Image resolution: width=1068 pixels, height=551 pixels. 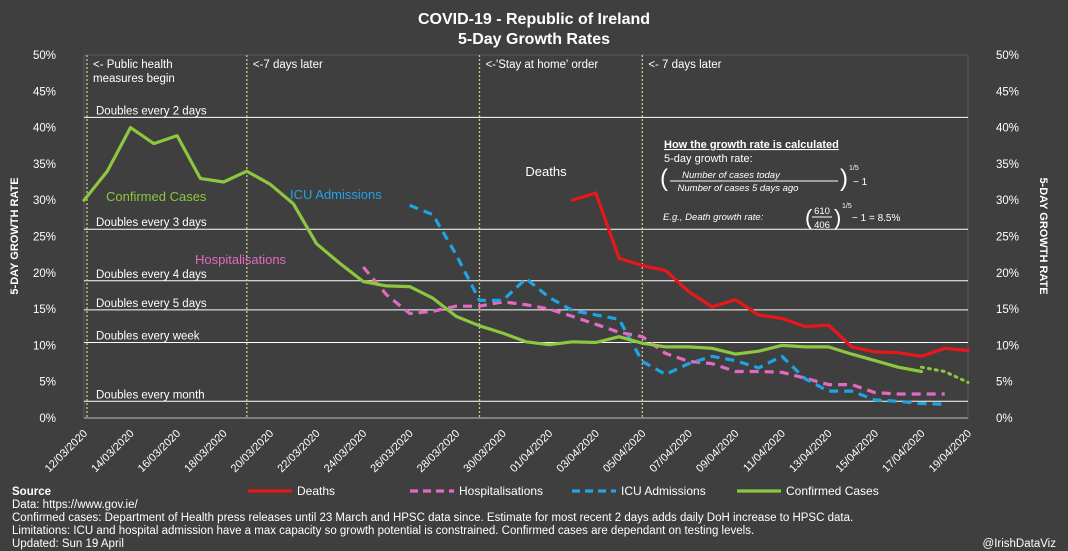 What do you see at coordinates (44, 346) in the screenshot?
I see `y-tick-label-left: 10%` at bounding box center [44, 346].